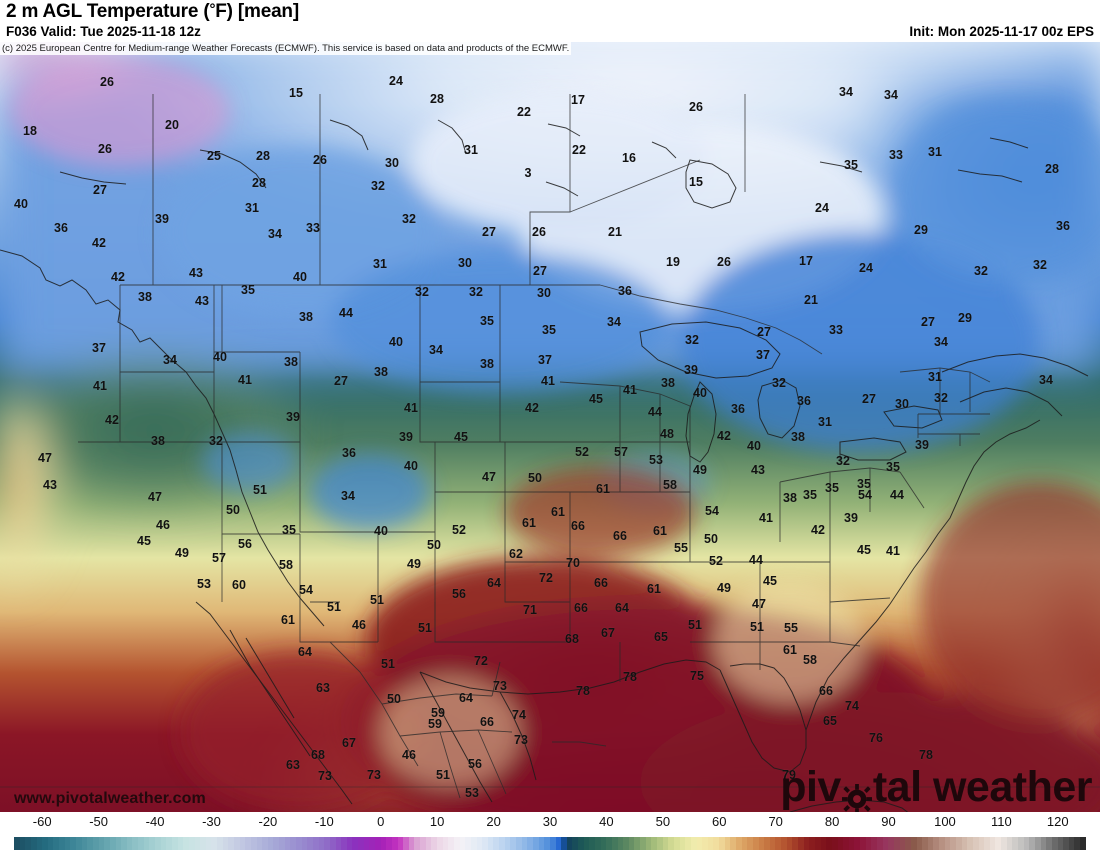 This screenshot has height=850, width=1100. I want to click on colorbar-tick-label: -10, so click(324, 821).